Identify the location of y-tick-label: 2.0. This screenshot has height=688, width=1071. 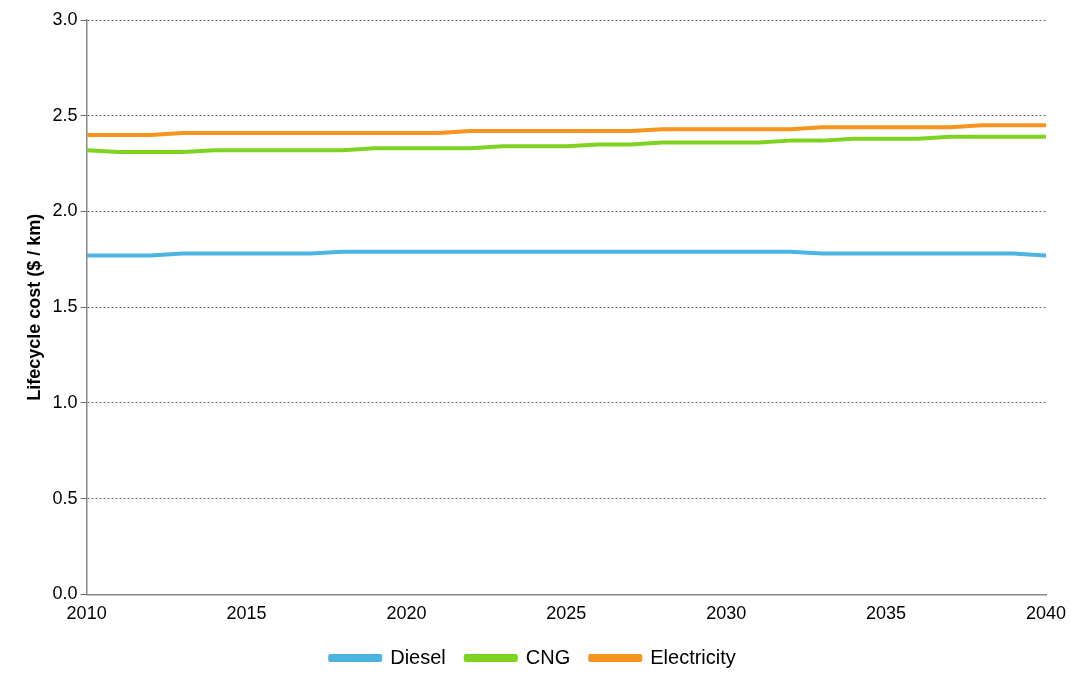
(65, 210).